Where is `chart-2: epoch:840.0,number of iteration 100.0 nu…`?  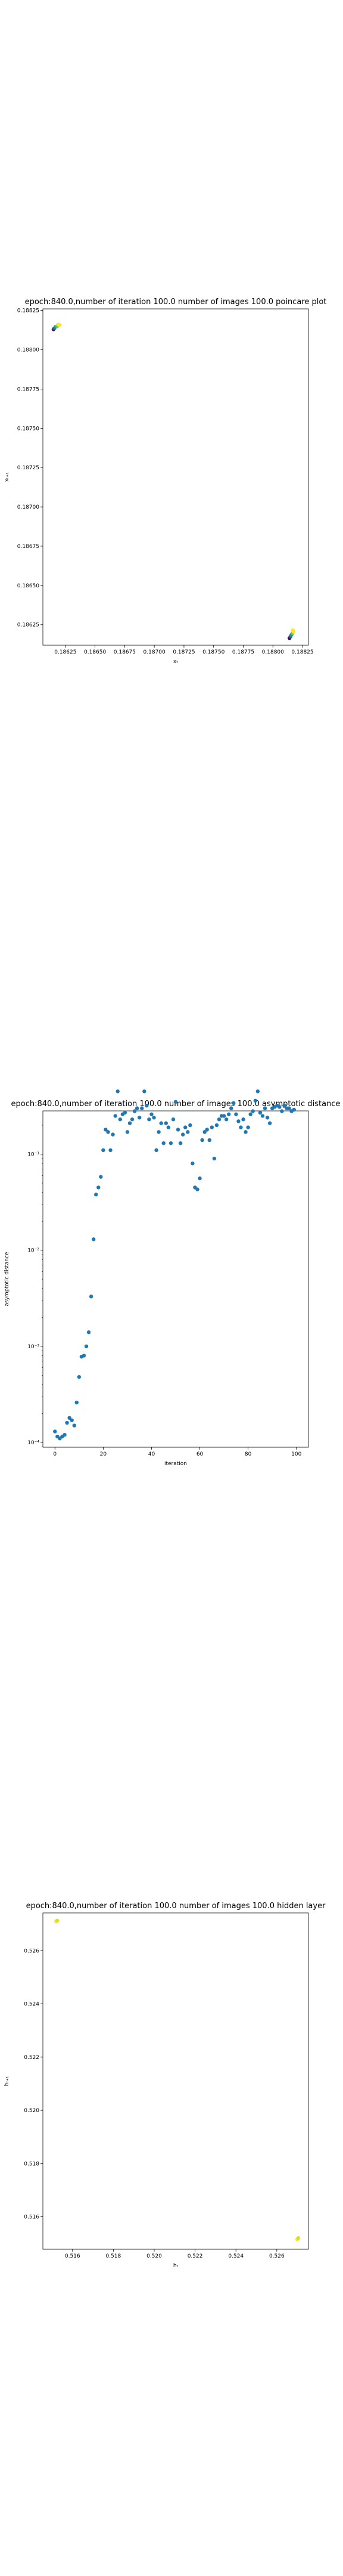 chart-2: epoch:840.0,number of iteration 100.0 nu… is located at coordinates (172, 1278).